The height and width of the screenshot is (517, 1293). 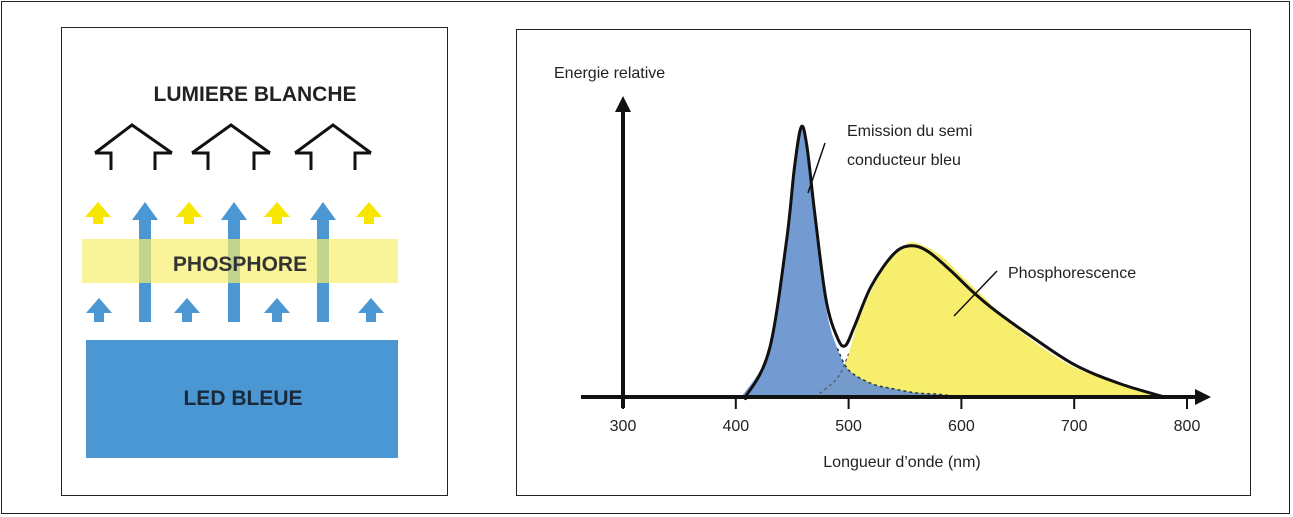 What do you see at coordinates (623, 426) in the screenshot?
I see `x-tick-label: 300` at bounding box center [623, 426].